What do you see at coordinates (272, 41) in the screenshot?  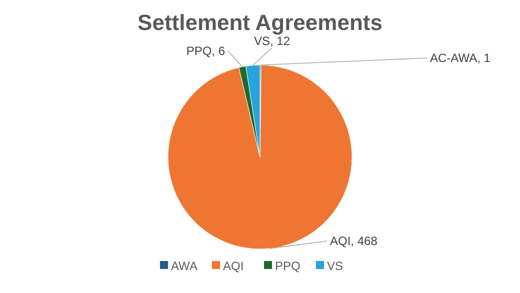 I see `data-label: VS, 12` at bounding box center [272, 41].